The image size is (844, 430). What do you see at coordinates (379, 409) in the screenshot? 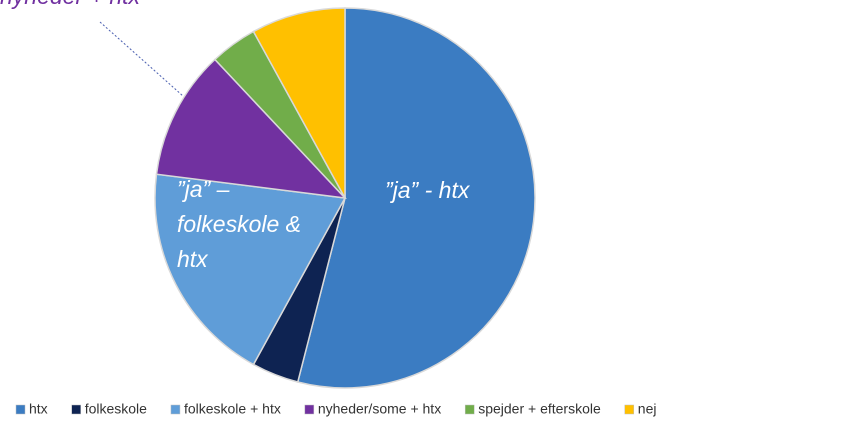
I see `legend-label: nyheder/some + htx` at bounding box center [379, 409].